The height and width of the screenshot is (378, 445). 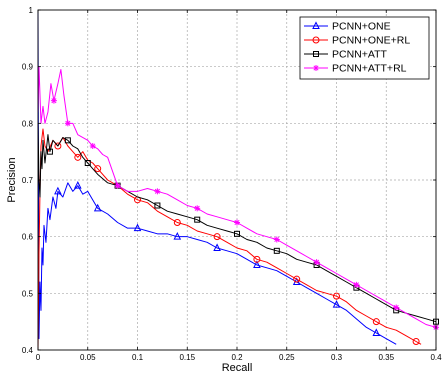 I want to click on x-tick-label: 0.2, so click(x=237, y=357).